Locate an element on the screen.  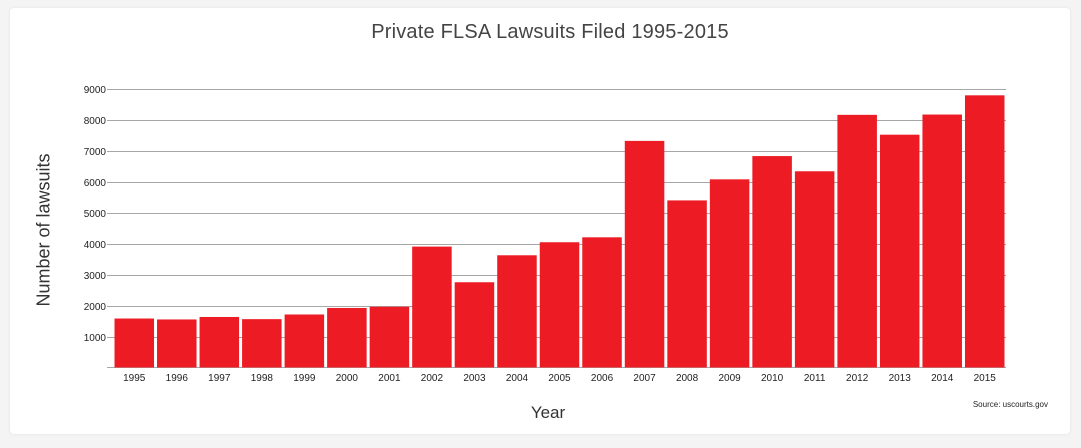
x-tick-label: 1996 is located at coordinates (177, 378).